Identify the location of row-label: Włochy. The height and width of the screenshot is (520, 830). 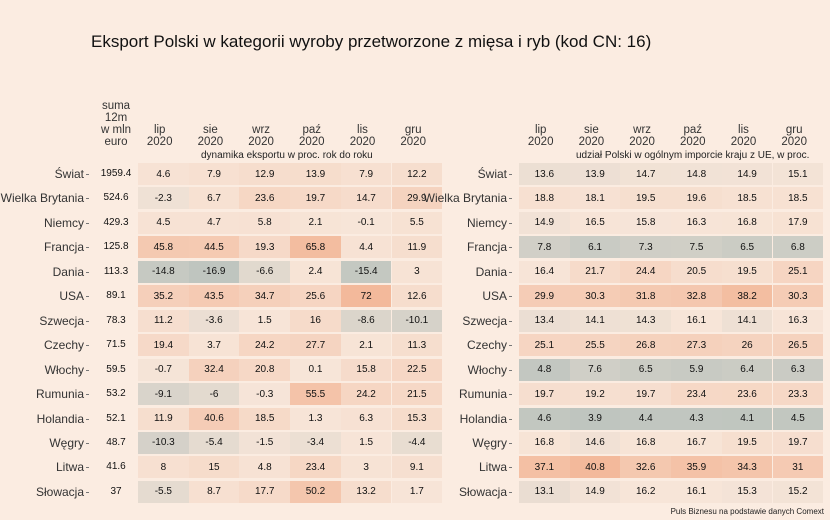
(64, 369).